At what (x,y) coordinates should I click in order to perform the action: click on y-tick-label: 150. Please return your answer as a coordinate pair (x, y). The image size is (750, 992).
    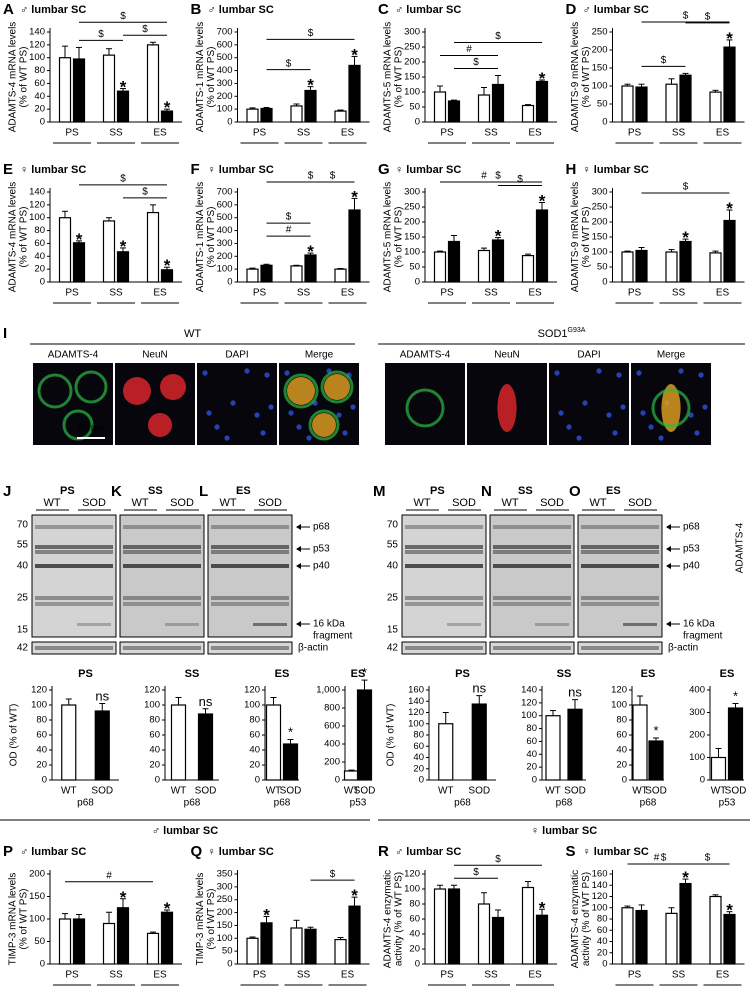
    Looking at the image, I should click on (225, 925).